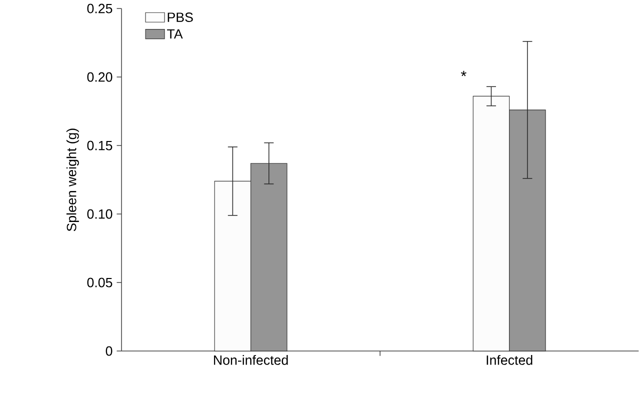 This screenshot has height=394, width=639. Describe the element at coordinates (251, 360) in the screenshot. I see `x-tick-label: Non-infected` at that location.